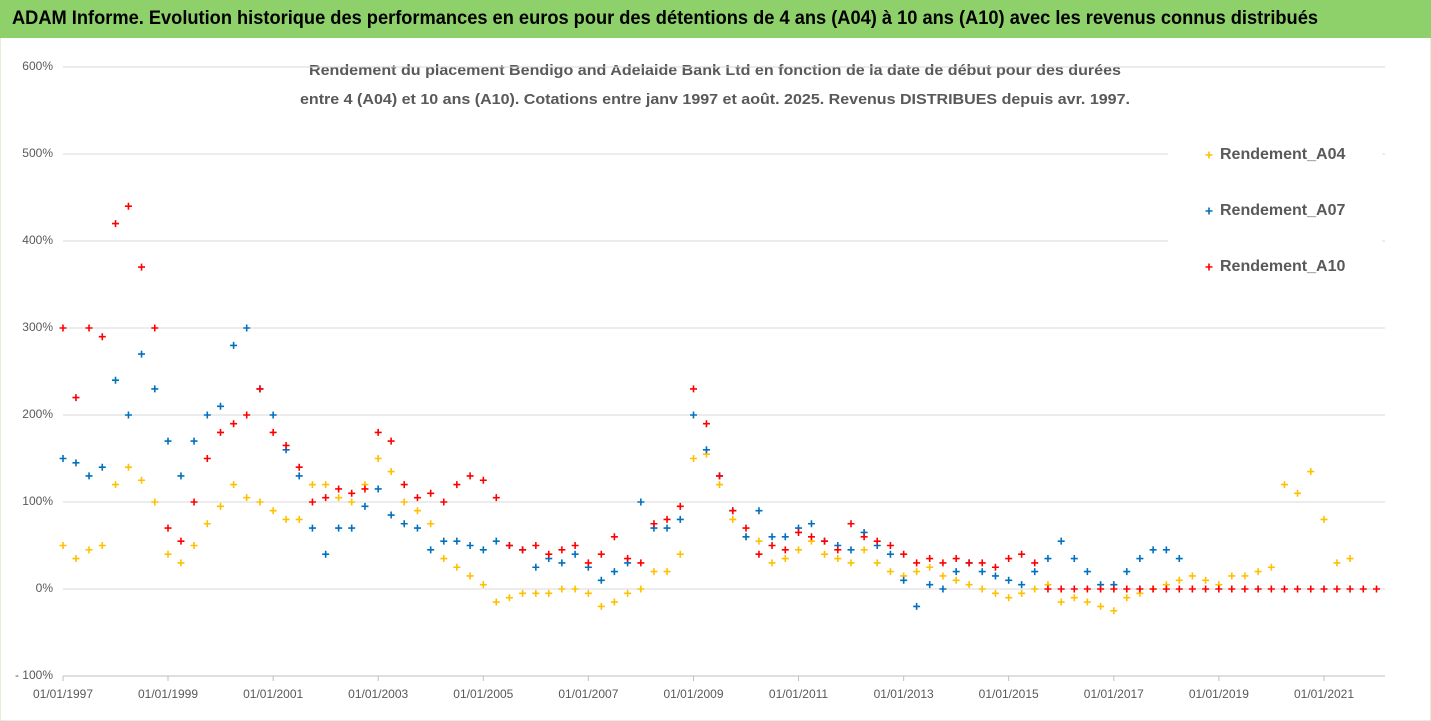  I want to click on banner, so click(715, 19).